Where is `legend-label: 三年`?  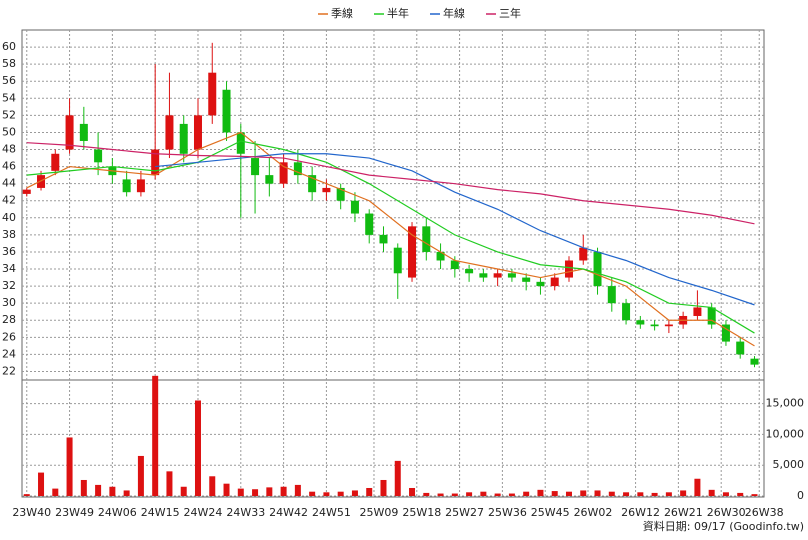
legend-label: 三年 is located at coordinates (510, 13).